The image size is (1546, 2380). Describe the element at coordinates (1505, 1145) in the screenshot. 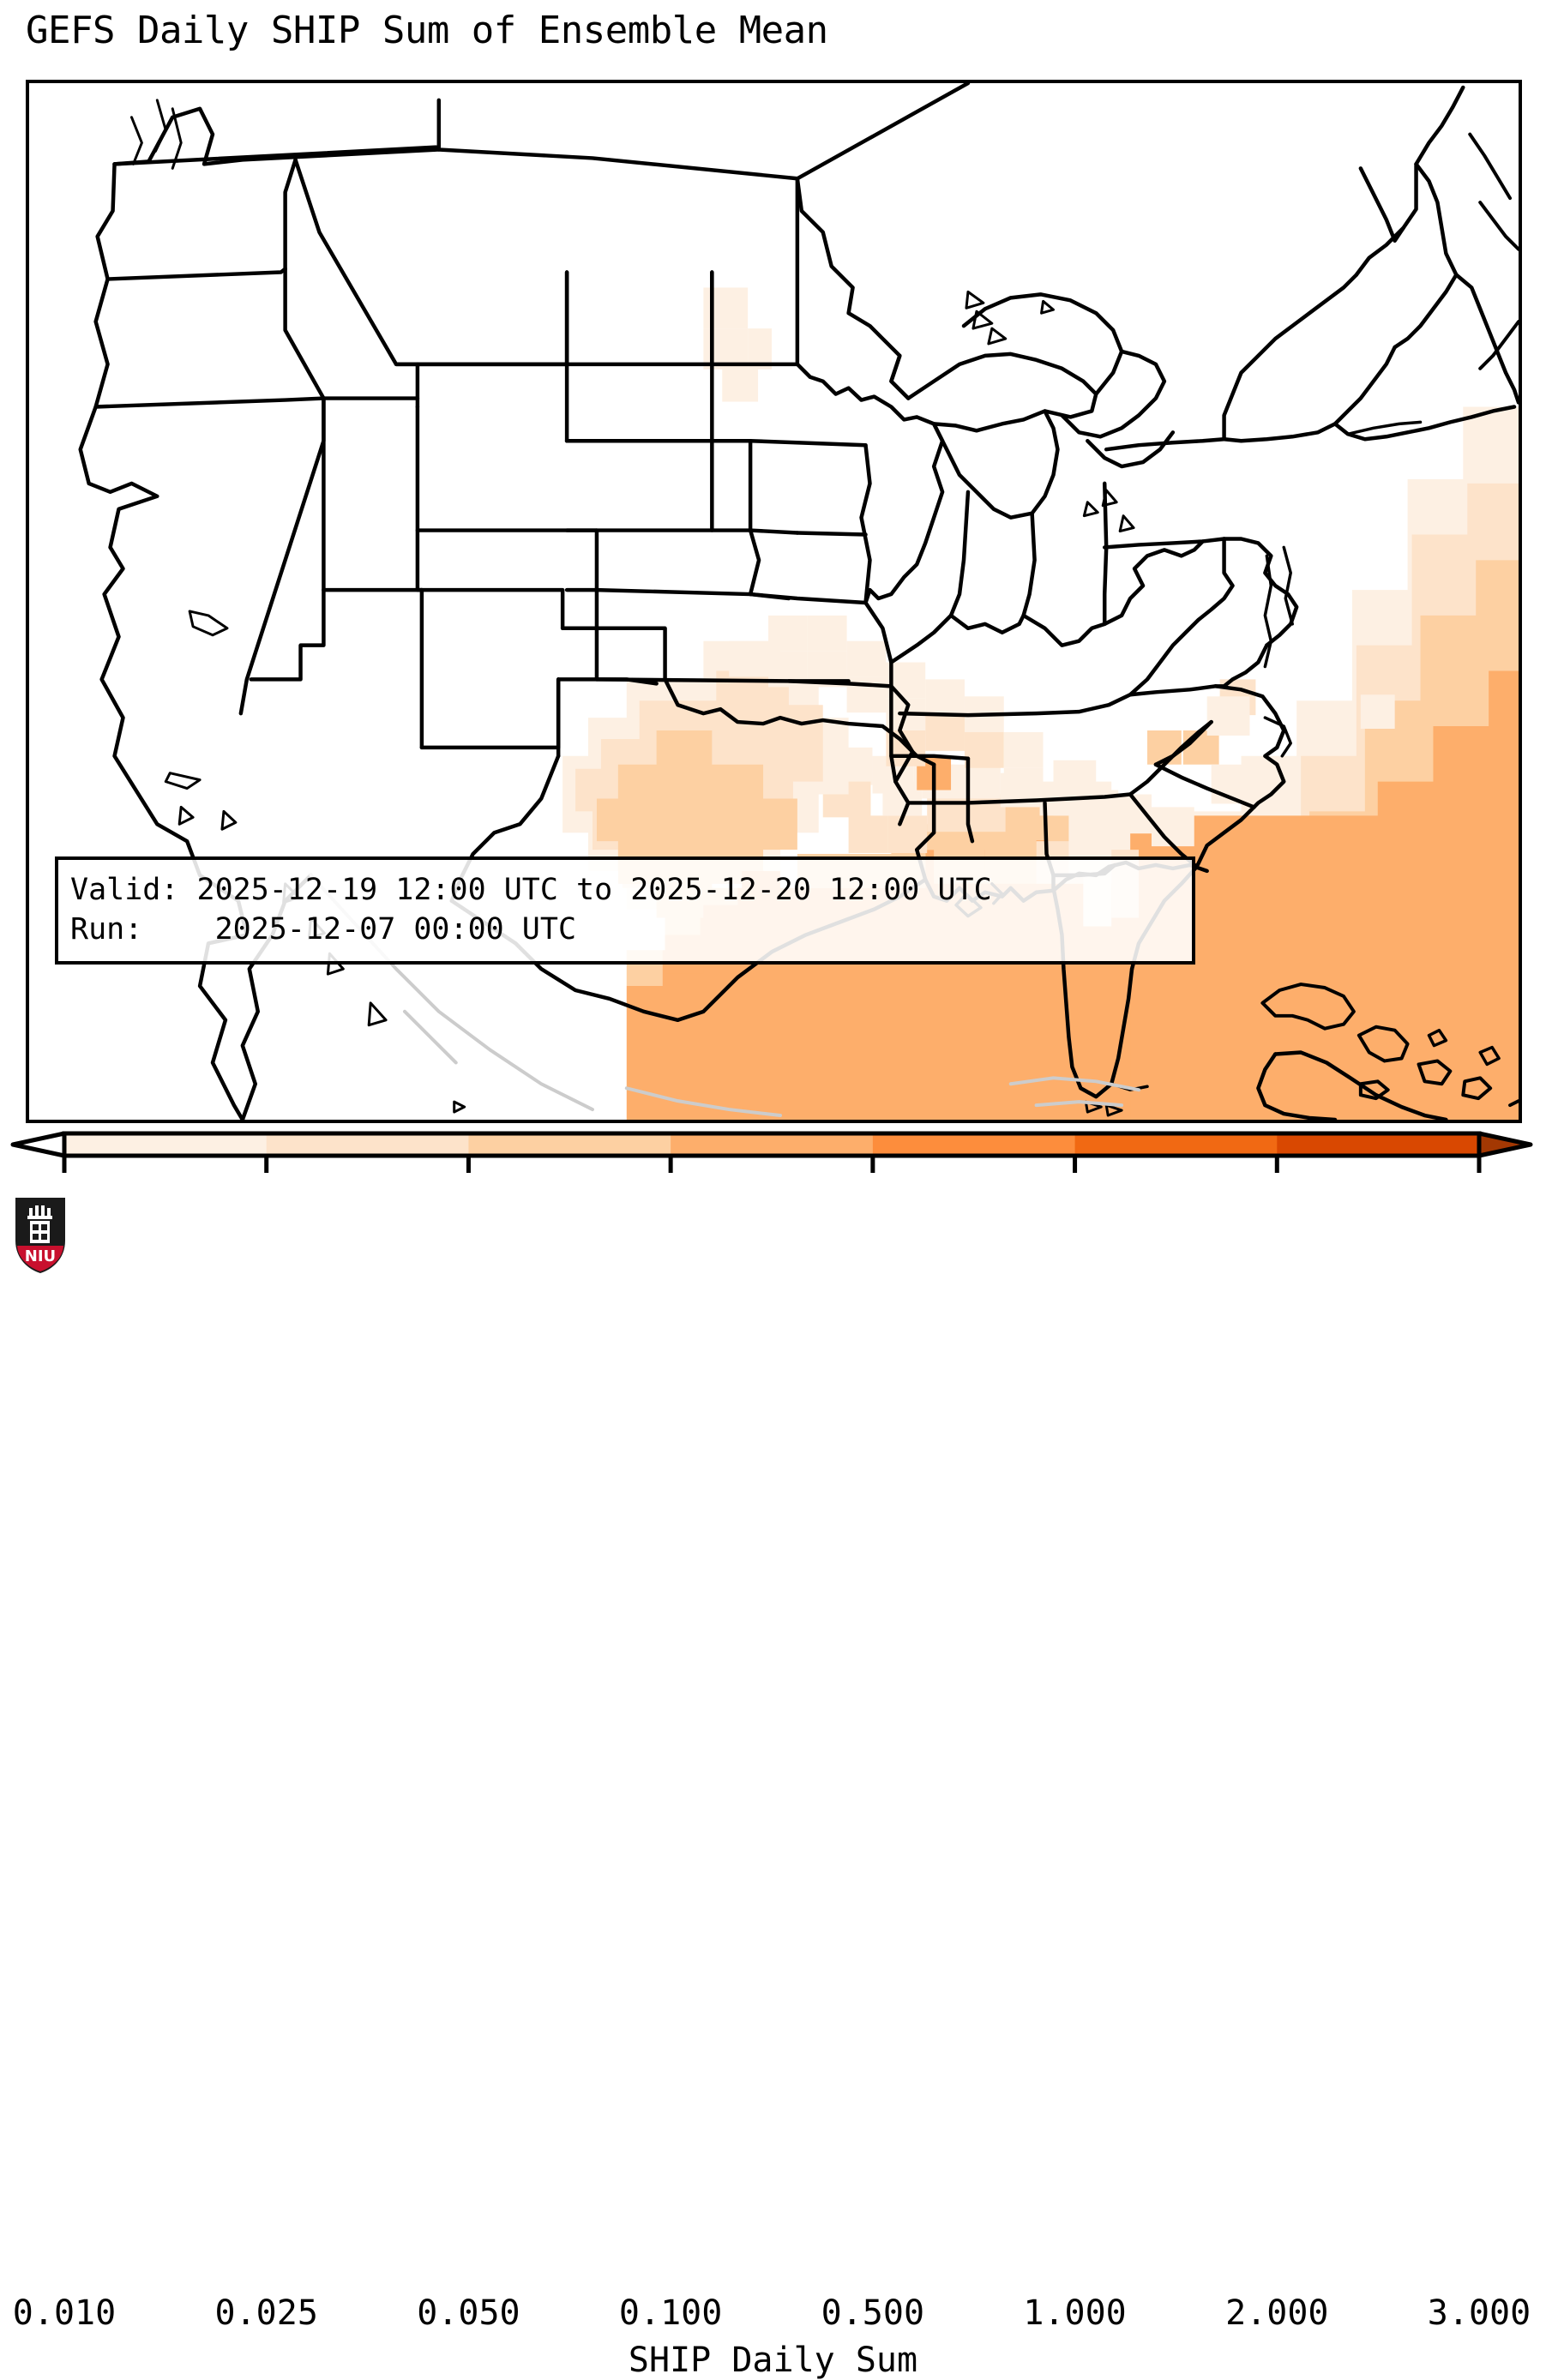

I see `colorbar-extend-high-arrow` at that location.